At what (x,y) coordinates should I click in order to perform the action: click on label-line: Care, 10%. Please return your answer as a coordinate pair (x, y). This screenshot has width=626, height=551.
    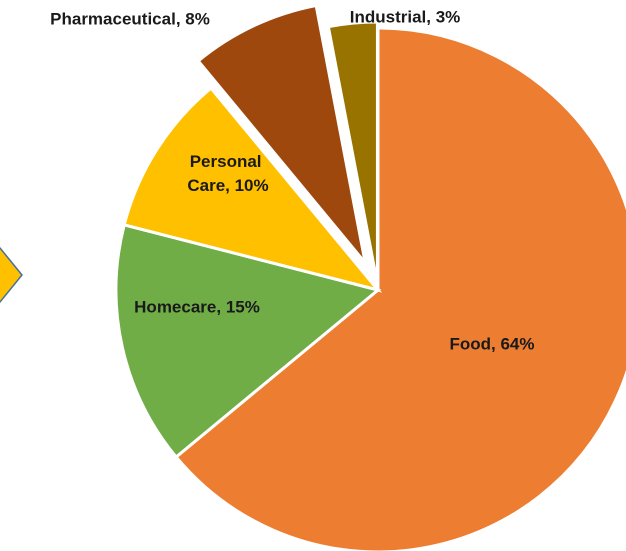
    Looking at the image, I should click on (227, 185).